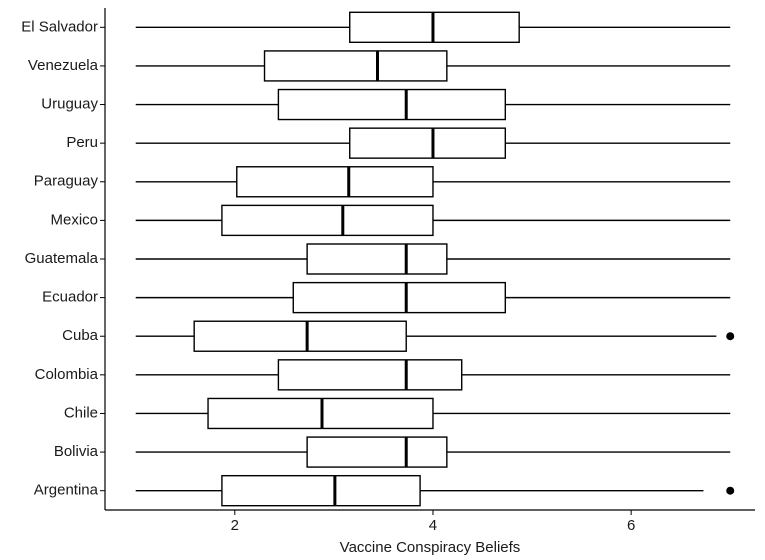  What do you see at coordinates (66, 181) in the screenshot?
I see `y-tick-label: Paraguay` at bounding box center [66, 181].